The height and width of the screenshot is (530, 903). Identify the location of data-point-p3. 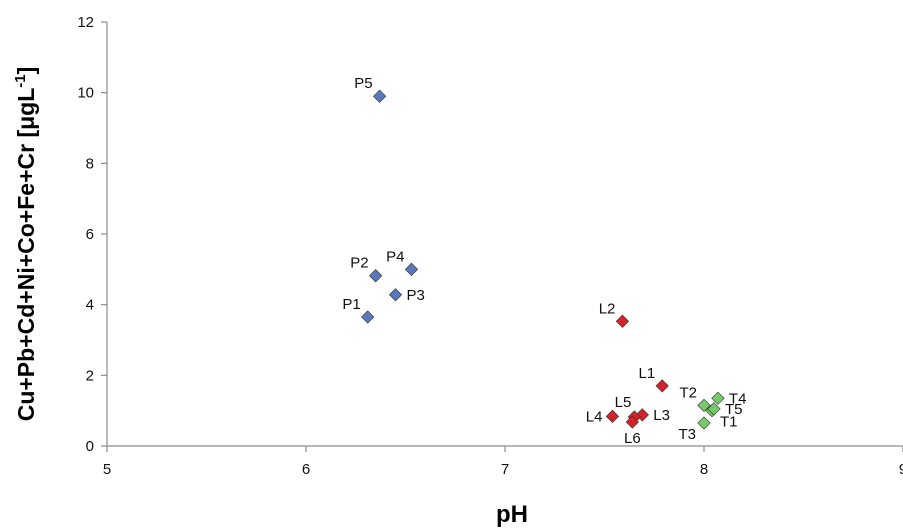
(395, 295).